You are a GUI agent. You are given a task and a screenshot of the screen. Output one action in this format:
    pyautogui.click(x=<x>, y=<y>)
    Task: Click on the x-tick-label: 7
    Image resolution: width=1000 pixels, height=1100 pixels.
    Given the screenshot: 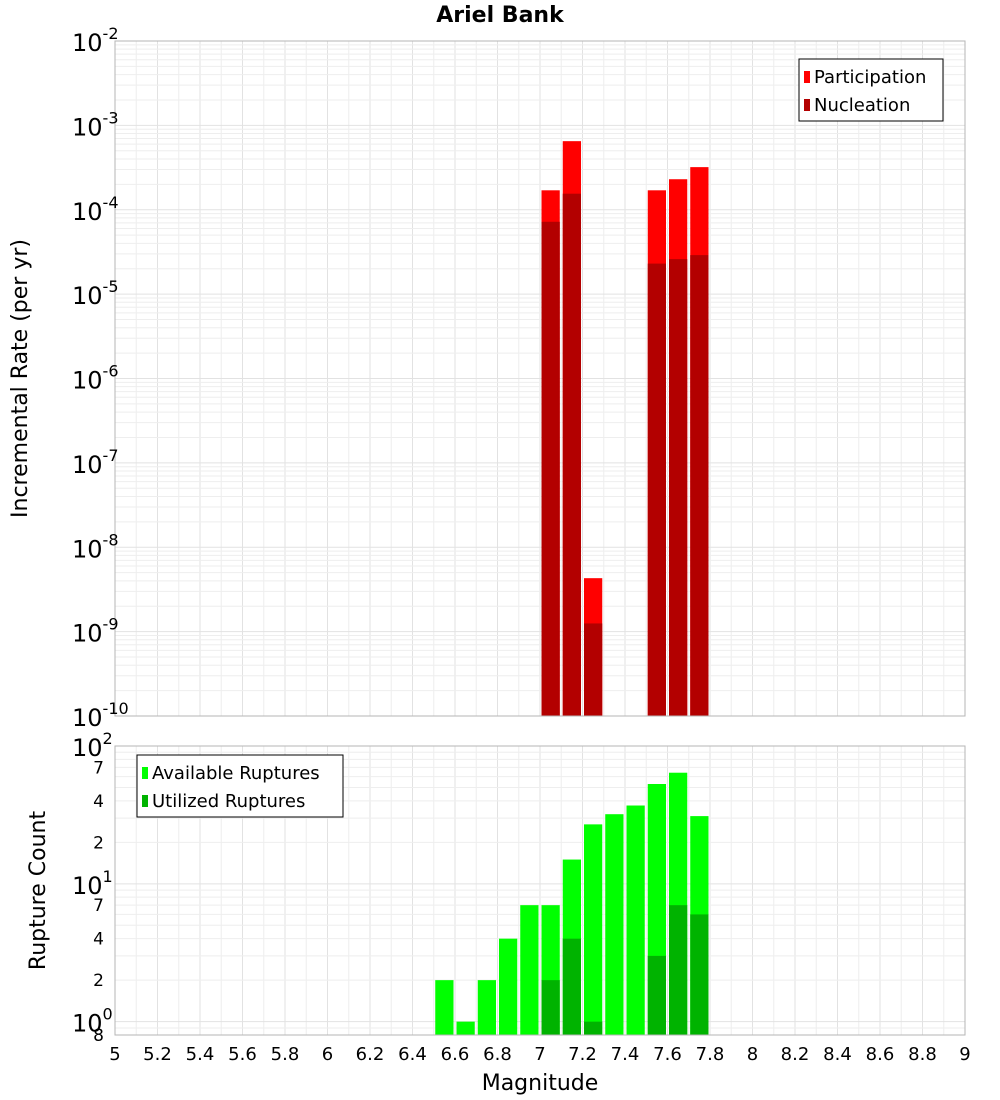 What is the action you would take?
    pyautogui.click(x=539, y=1054)
    